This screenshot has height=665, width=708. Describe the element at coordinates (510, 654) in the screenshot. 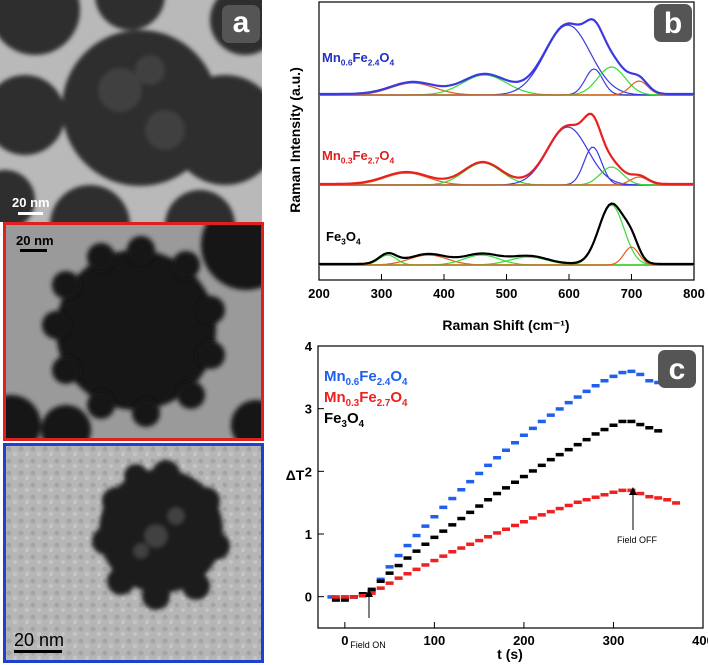

I see `heating-x-axis-label: t (s)` at that location.